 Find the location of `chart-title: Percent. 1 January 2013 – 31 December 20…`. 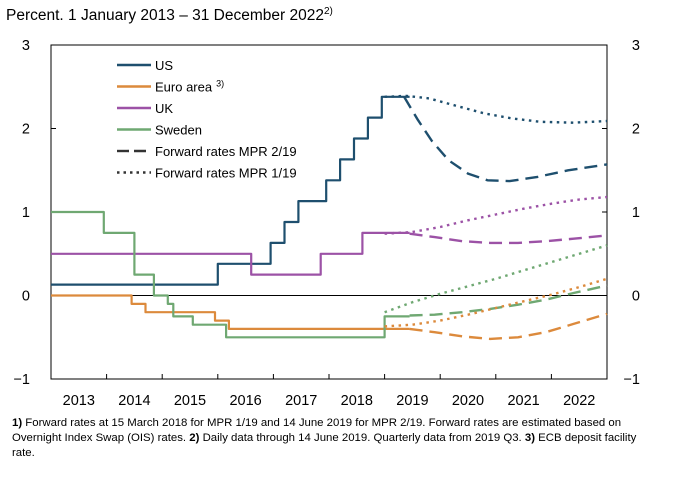

chart-title: Percent. 1 January 2013 – 31 December 20… is located at coordinates (169, 15).